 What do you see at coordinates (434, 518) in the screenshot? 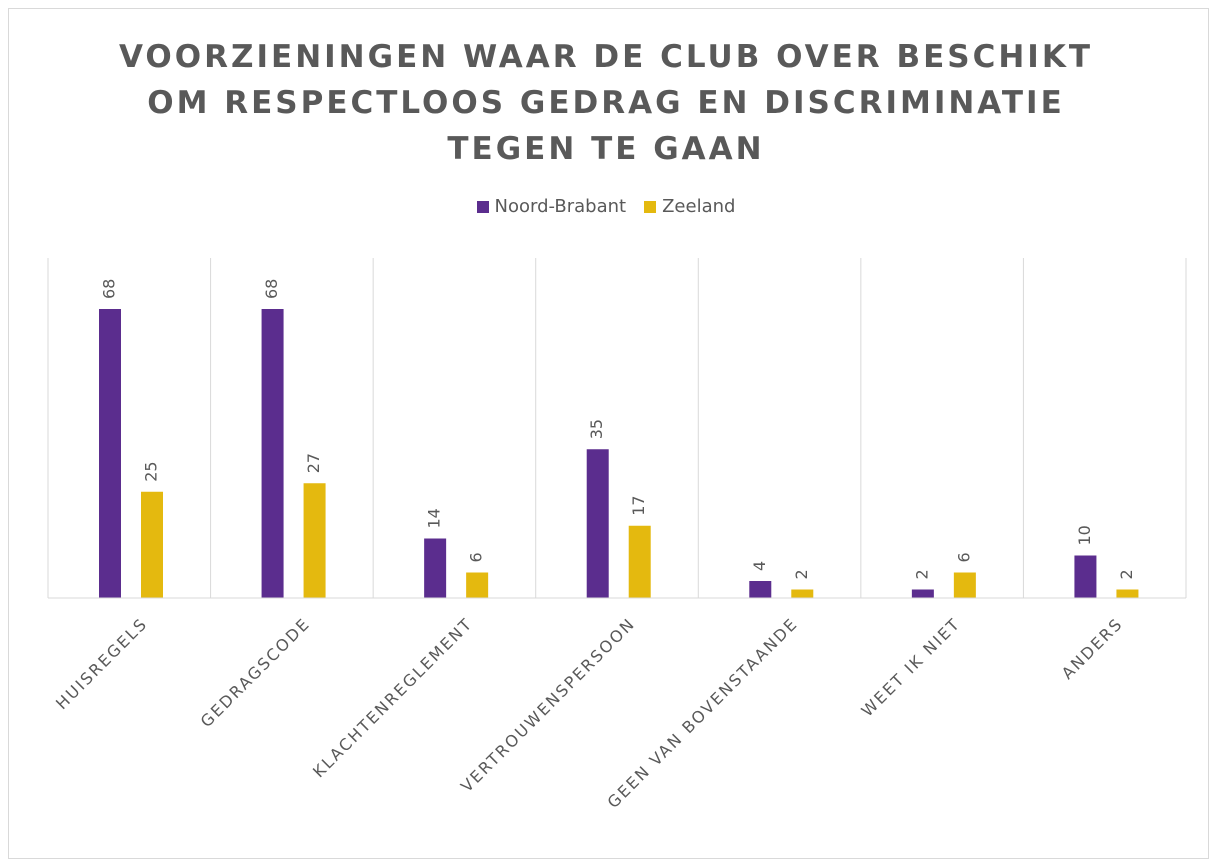
I see `data-label: 14` at bounding box center [434, 518].